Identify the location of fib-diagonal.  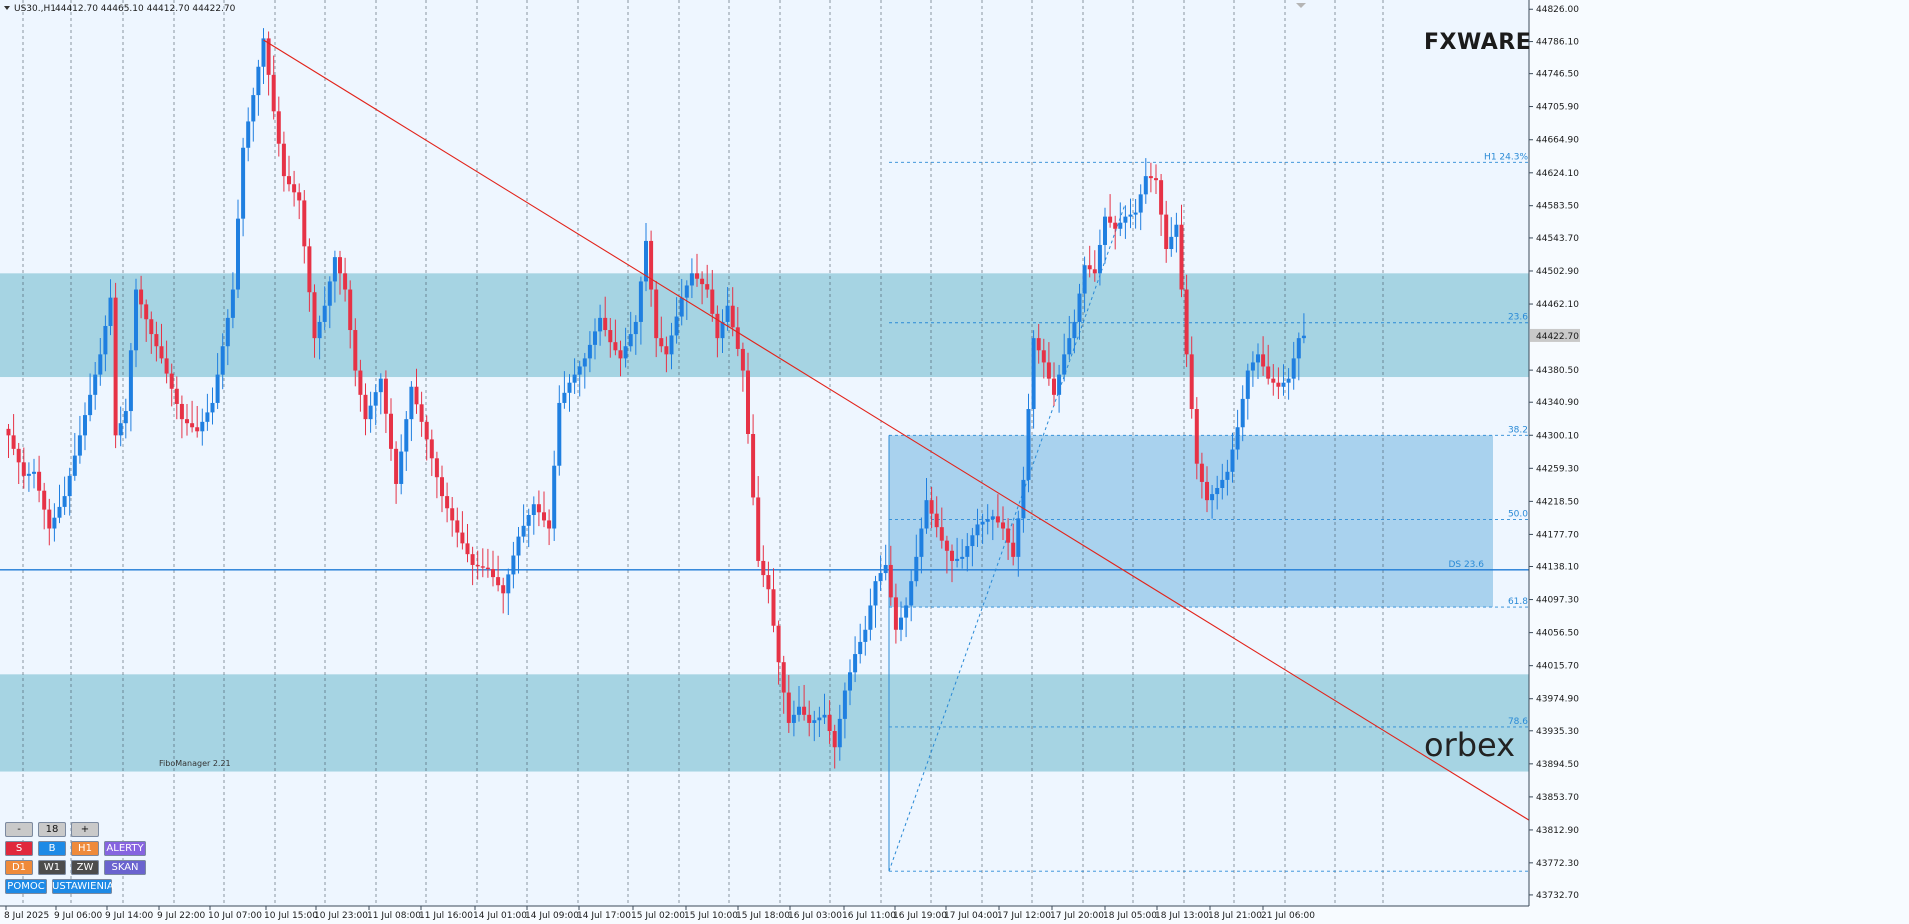
(1007, 538).